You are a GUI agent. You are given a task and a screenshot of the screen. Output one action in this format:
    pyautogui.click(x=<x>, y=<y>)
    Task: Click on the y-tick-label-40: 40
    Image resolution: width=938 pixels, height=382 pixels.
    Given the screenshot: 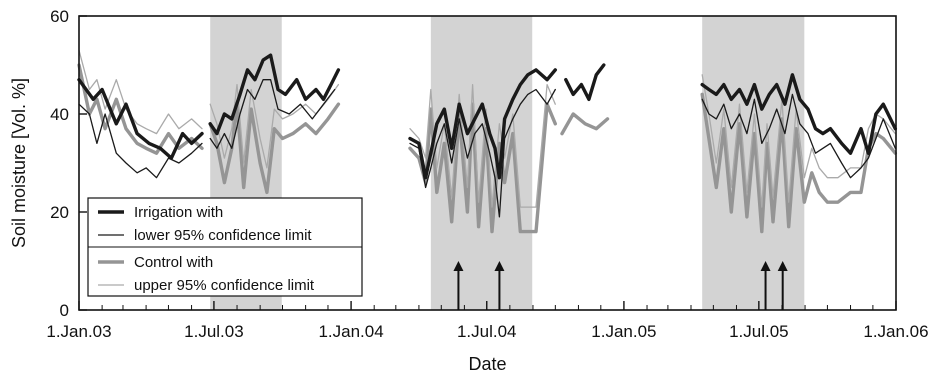 What is the action you would take?
    pyautogui.click(x=59, y=114)
    